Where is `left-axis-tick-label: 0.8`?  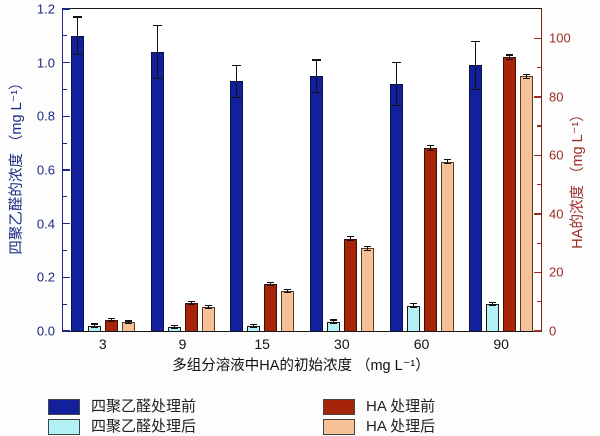 left-axis-tick-label: 0.8 is located at coordinates (45, 116).